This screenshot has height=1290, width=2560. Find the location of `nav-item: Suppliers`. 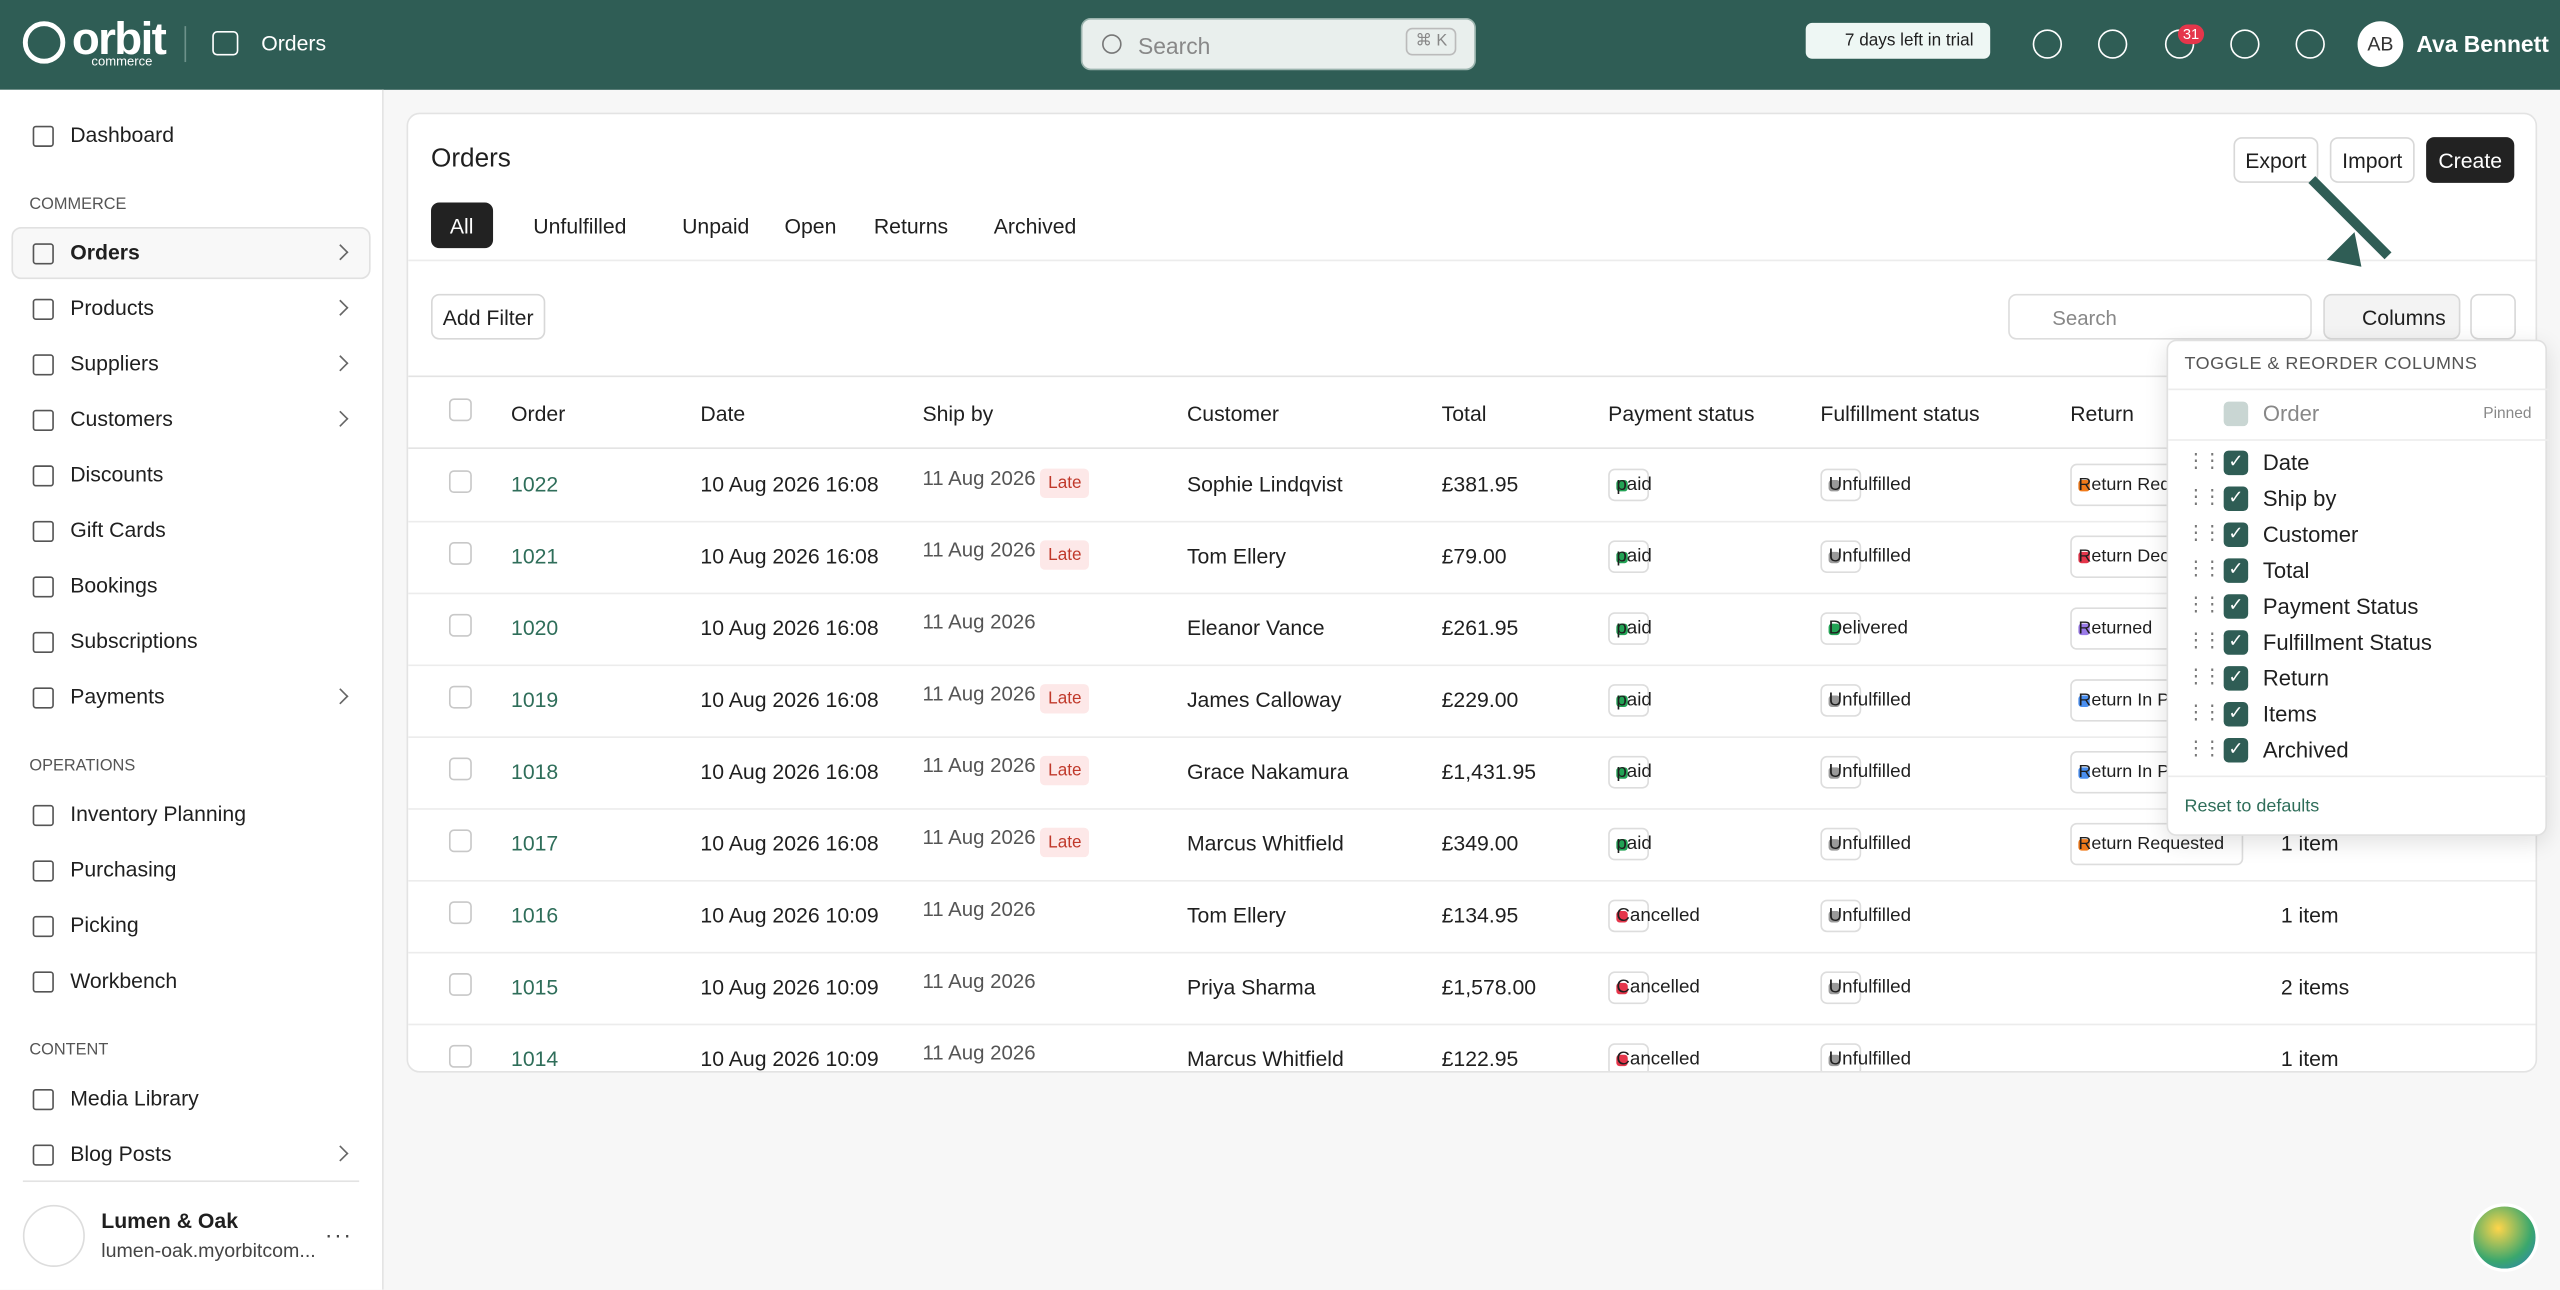

nav-item: Suppliers is located at coordinates (114, 363).